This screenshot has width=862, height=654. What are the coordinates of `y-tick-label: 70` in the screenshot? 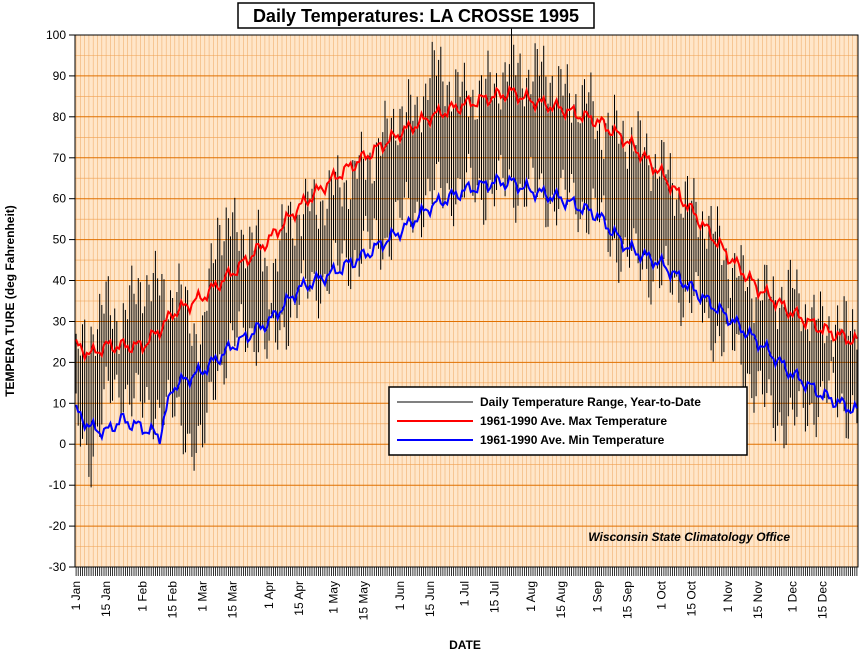 It's located at (60, 158).